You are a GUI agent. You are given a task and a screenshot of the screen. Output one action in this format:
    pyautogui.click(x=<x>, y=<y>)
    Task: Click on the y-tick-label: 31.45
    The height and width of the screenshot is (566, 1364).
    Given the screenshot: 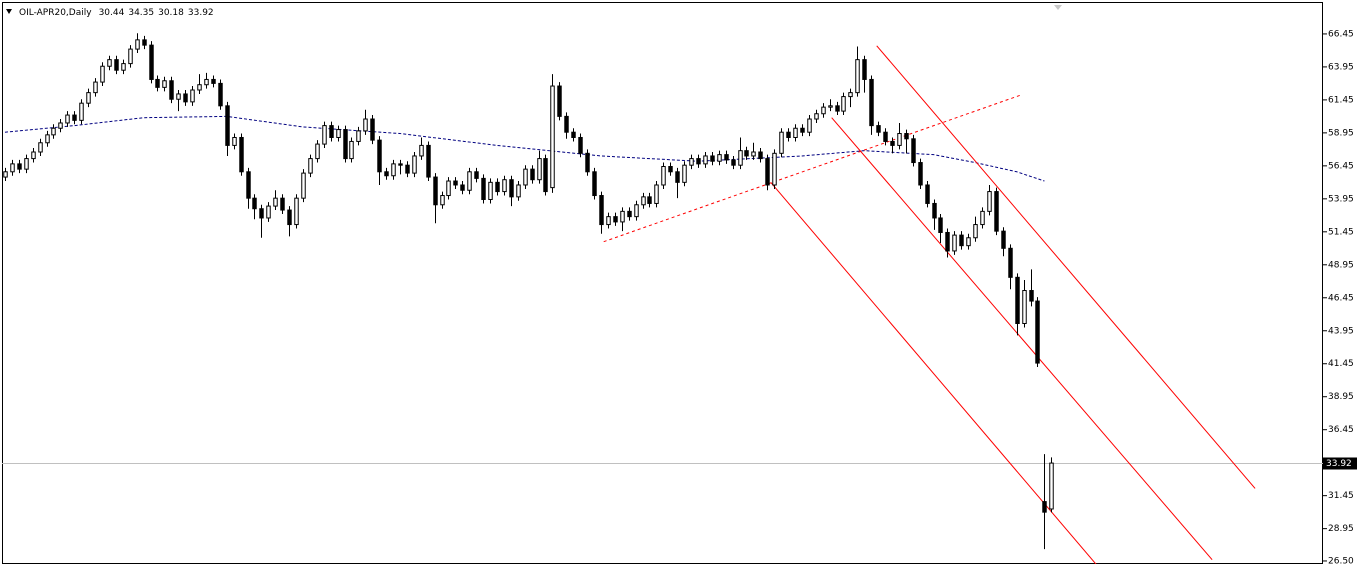 What is the action you would take?
    pyautogui.click(x=1341, y=496)
    